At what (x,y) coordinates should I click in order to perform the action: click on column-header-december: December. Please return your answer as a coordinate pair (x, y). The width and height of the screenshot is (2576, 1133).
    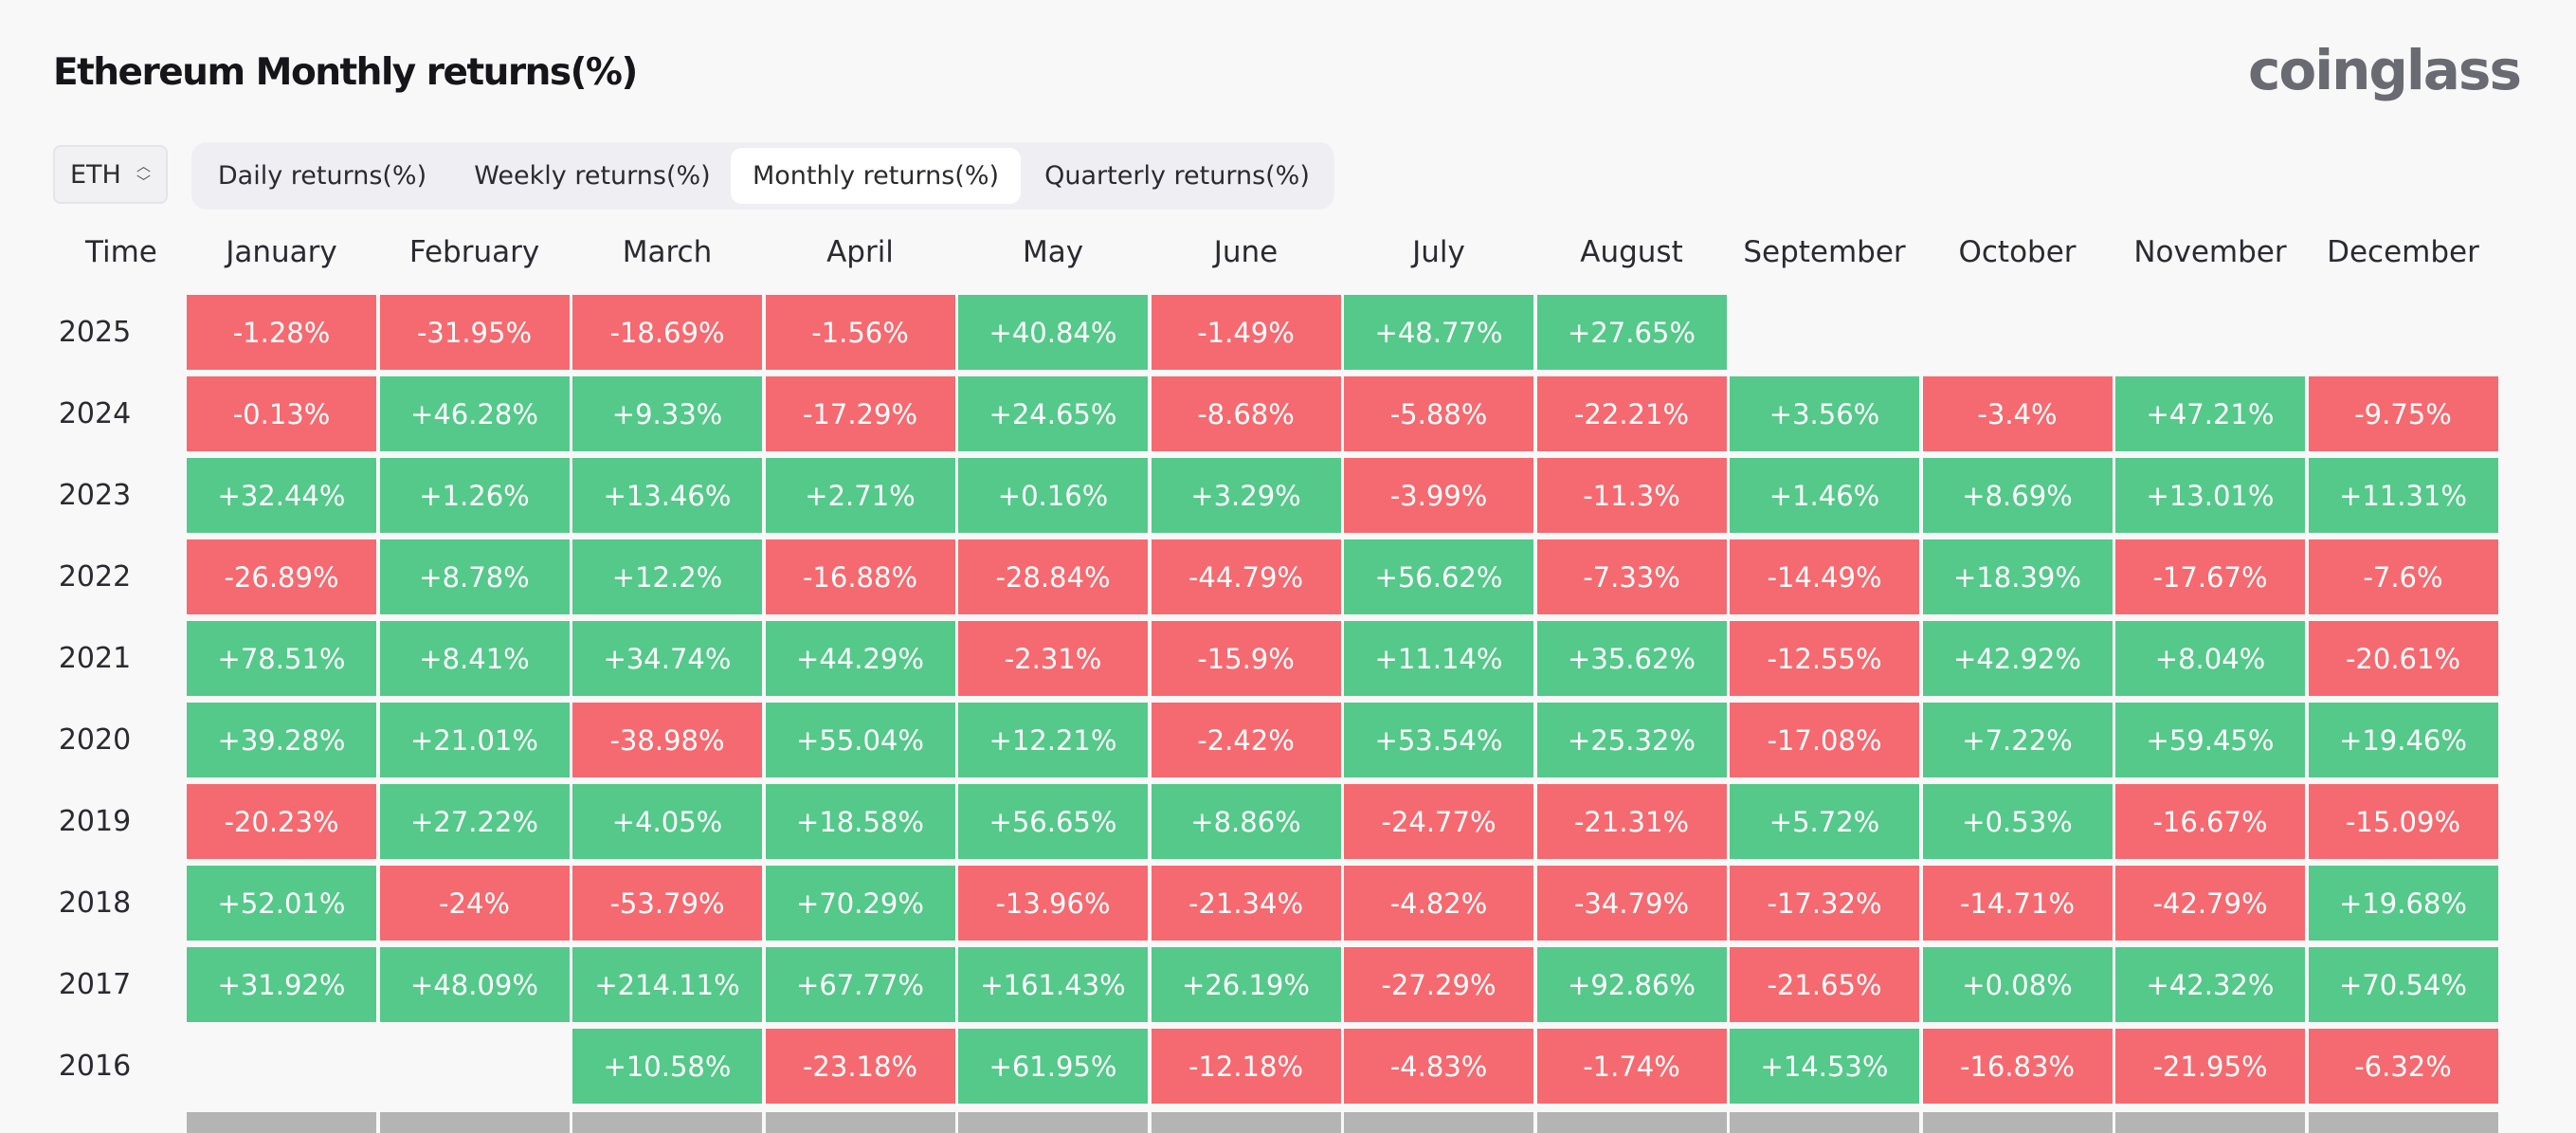
    Looking at the image, I should click on (2403, 252).